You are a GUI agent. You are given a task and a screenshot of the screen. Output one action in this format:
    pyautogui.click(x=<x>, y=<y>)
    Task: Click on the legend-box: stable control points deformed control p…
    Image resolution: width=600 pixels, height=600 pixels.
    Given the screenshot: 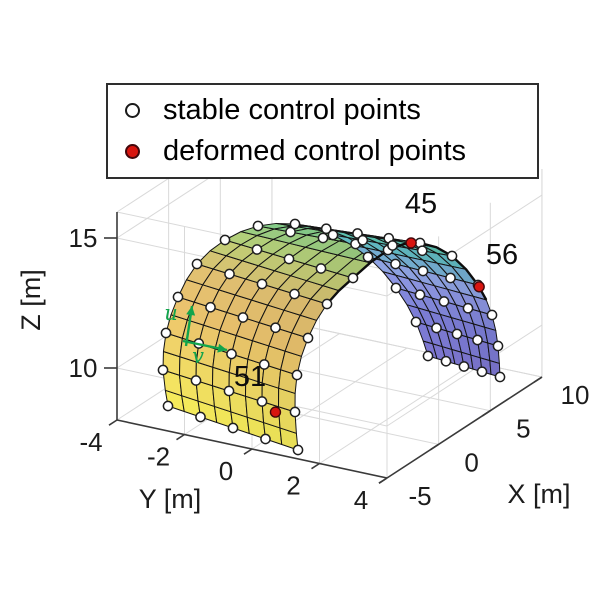 What is the action you would take?
    pyautogui.click(x=322, y=131)
    